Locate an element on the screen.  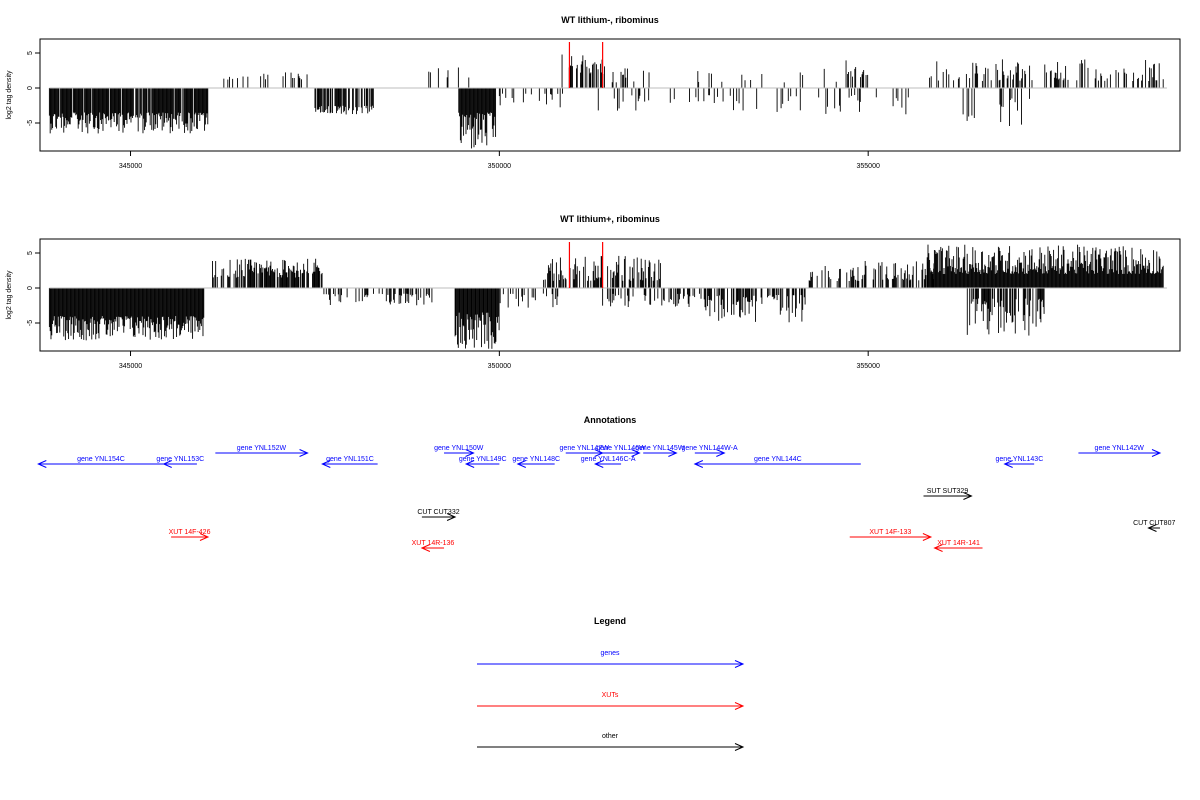
panel-title: WT lithium-, ribominus is located at coordinates (610, 20).